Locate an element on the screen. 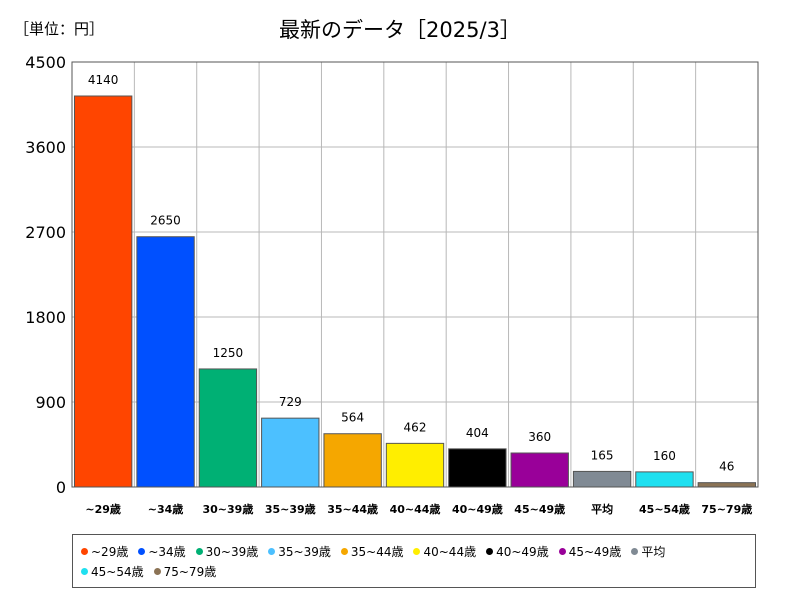 The height and width of the screenshot is (600, 800). x-tick-label: 35~44歳 is located at coordinates (352, 509).